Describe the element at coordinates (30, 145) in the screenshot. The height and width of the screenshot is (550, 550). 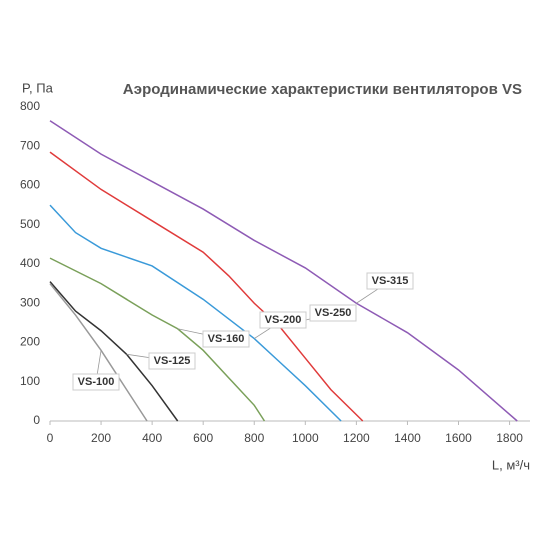
I see `y-tick-label: 700` at that location.